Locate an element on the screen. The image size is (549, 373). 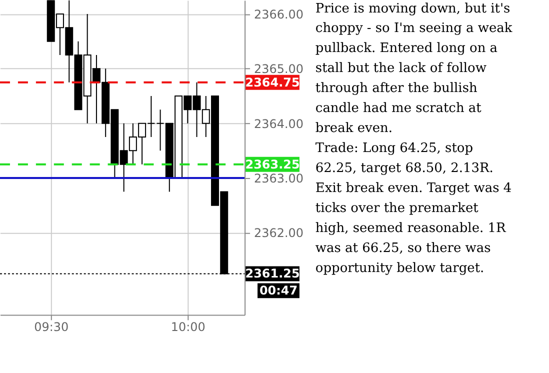
x-tick-label: 10:00 is located at coordinates (188, 327).